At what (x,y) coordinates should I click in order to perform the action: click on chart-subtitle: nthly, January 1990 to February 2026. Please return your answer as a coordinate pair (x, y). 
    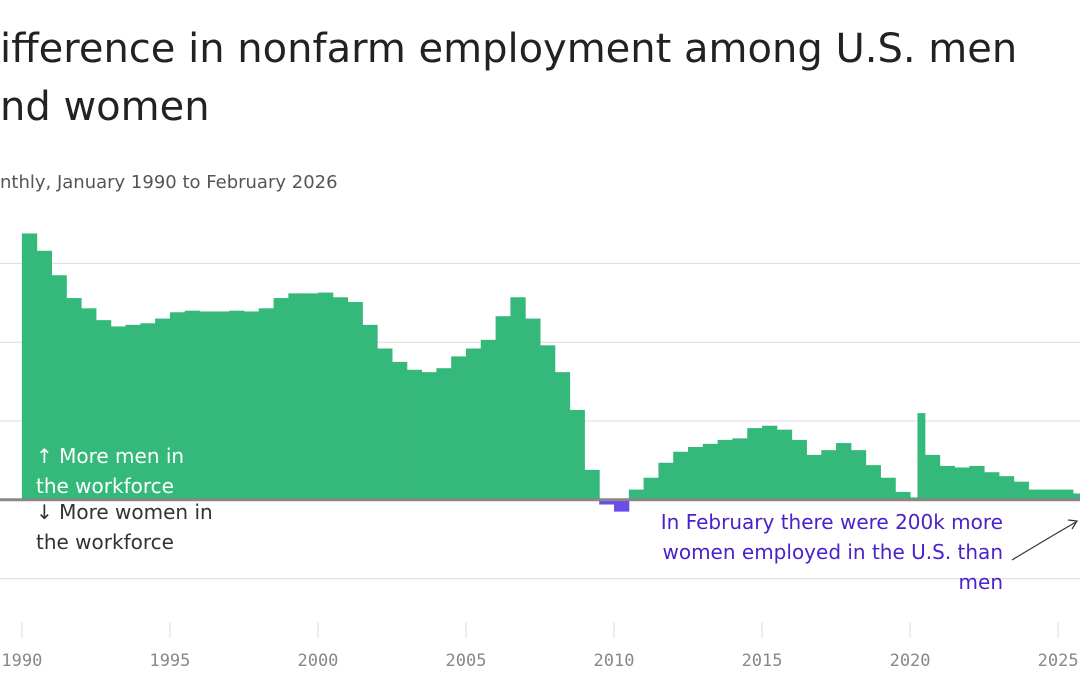
    Looking at the image, I should click on (169, 182).